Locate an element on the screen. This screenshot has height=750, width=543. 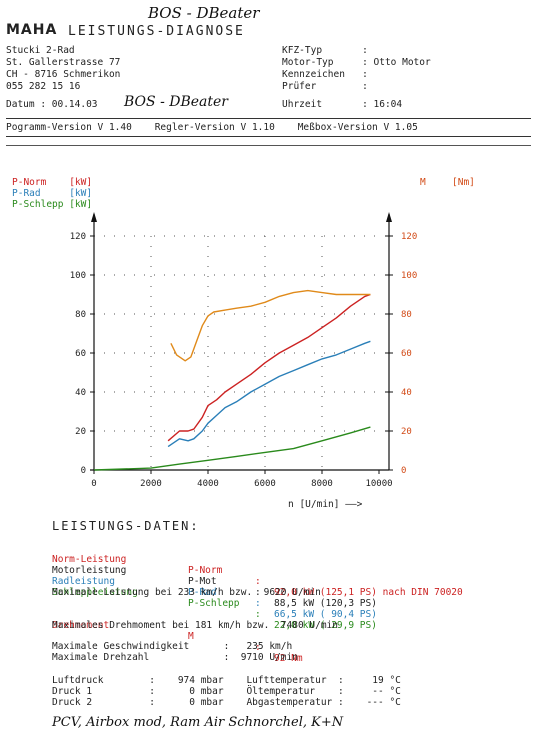
max-speed-line: Maximale Geschwindigkeit : 235 km/h is located at coordinates (172, 646).